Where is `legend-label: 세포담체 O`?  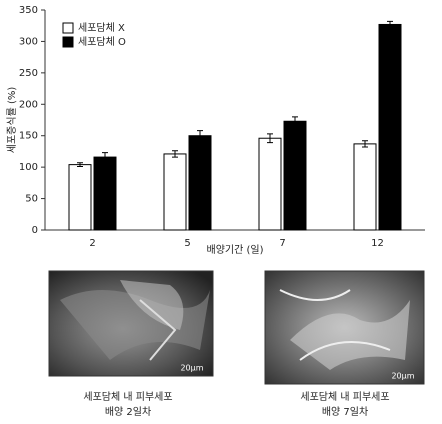 legend-label: 세포담체 O is located at coordinates (102, 42).